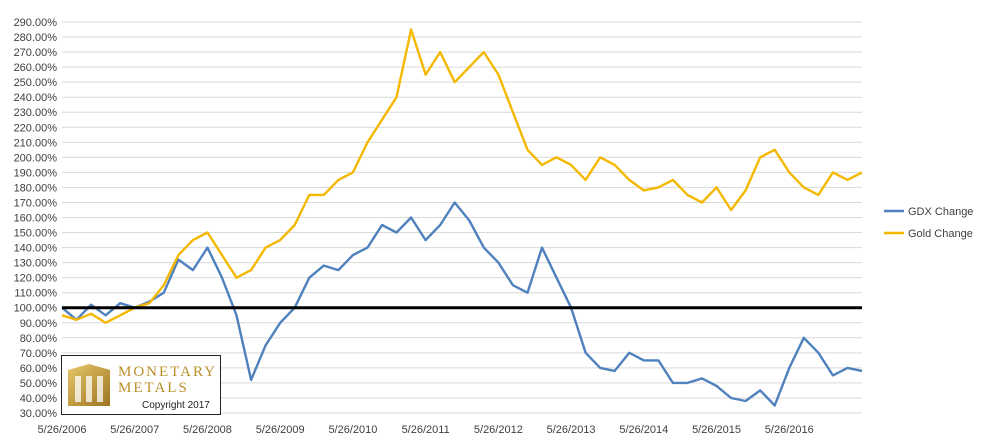 The image size is (986, 445). I want to click on y-tick-label: 30.00%, so click(39, 414).